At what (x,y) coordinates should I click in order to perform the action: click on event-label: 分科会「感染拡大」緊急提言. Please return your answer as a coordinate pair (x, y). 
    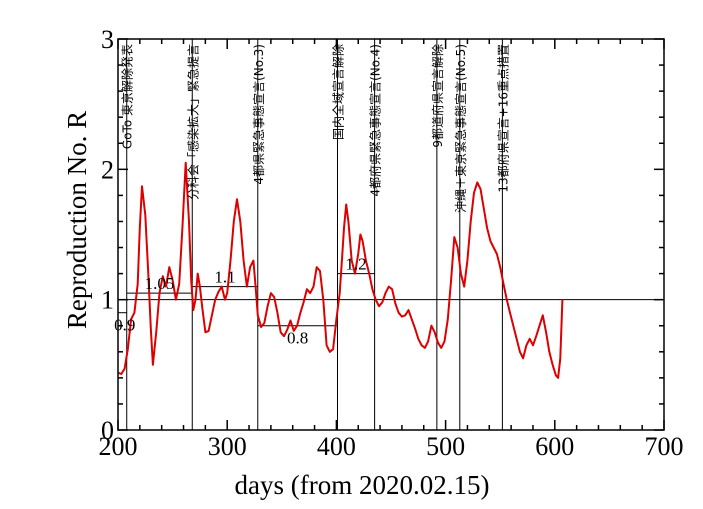
    Looking at the image, I should click on (192, 122).